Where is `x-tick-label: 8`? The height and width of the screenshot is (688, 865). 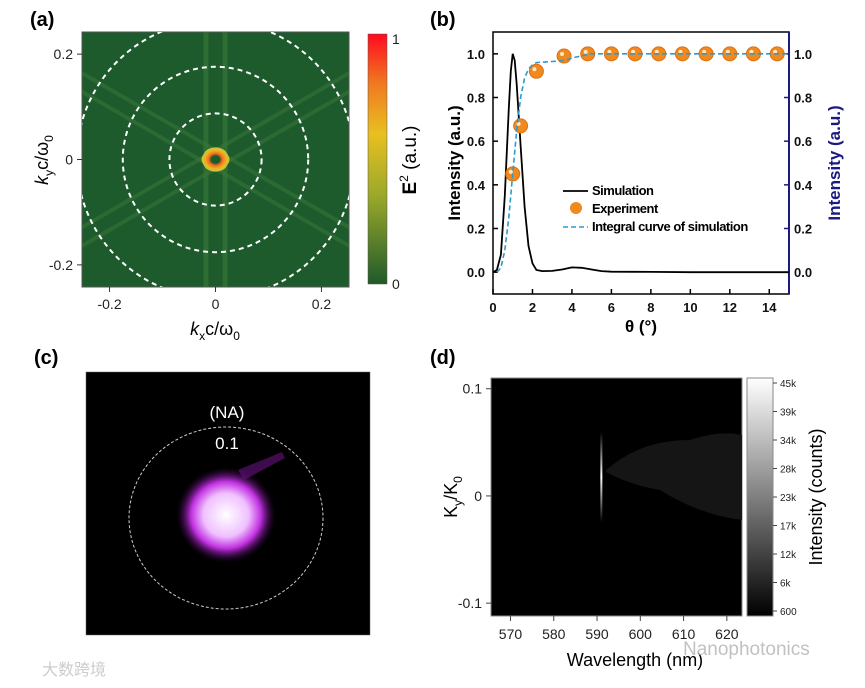 x-tick-label: 8 is located at coordinates (650, 307).